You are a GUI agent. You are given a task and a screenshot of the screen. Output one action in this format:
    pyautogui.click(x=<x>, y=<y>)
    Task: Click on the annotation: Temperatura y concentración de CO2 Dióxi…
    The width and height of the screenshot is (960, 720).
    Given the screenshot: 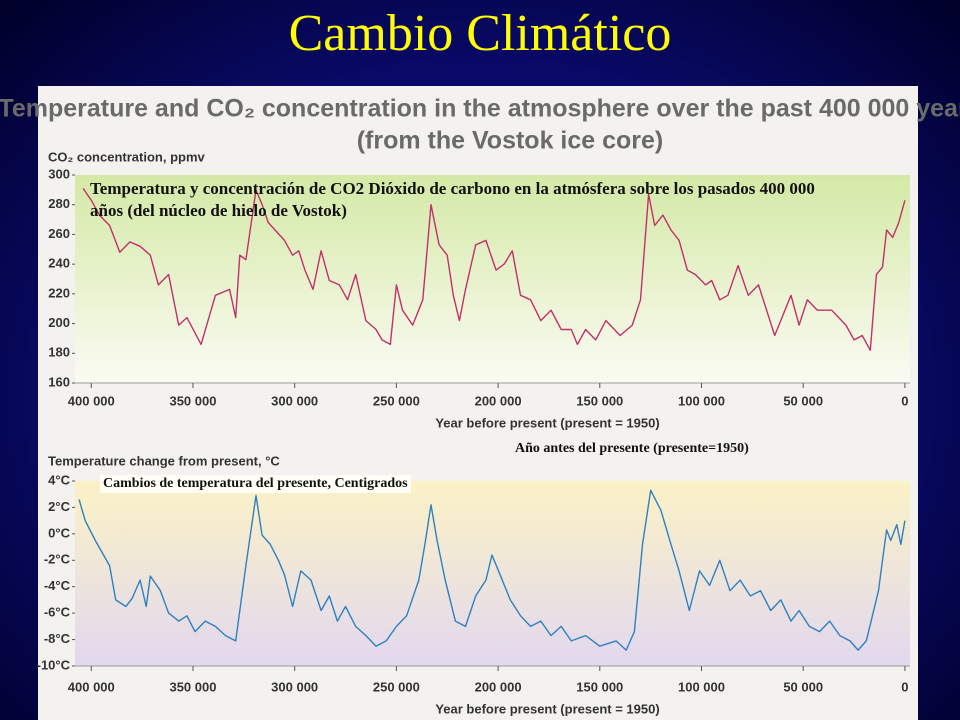 What is the action you would take?
    pyautogui.click(x=452, y=199)
    